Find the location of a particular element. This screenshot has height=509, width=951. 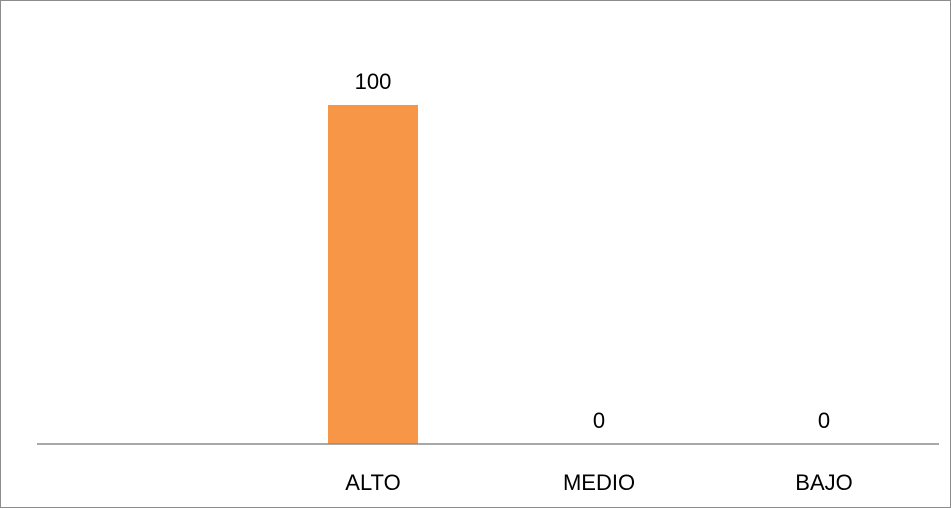

data-label-bajo: 0 is located at coordinates (824, 420).